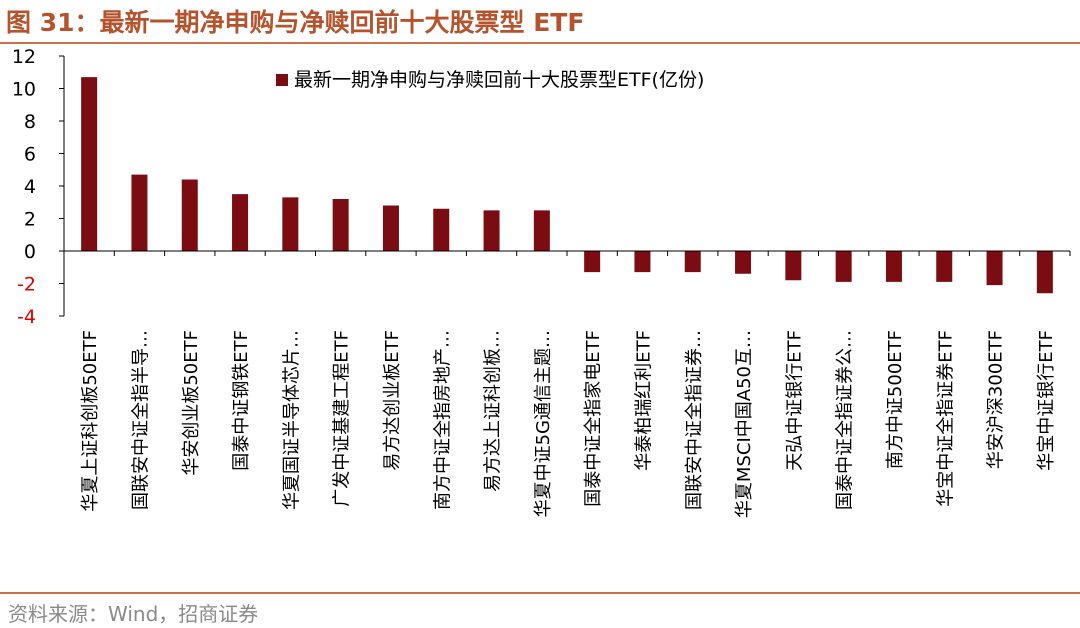 The image size is (1080, 628). I want to click on y-tick-label: 10, so click(24, 90).